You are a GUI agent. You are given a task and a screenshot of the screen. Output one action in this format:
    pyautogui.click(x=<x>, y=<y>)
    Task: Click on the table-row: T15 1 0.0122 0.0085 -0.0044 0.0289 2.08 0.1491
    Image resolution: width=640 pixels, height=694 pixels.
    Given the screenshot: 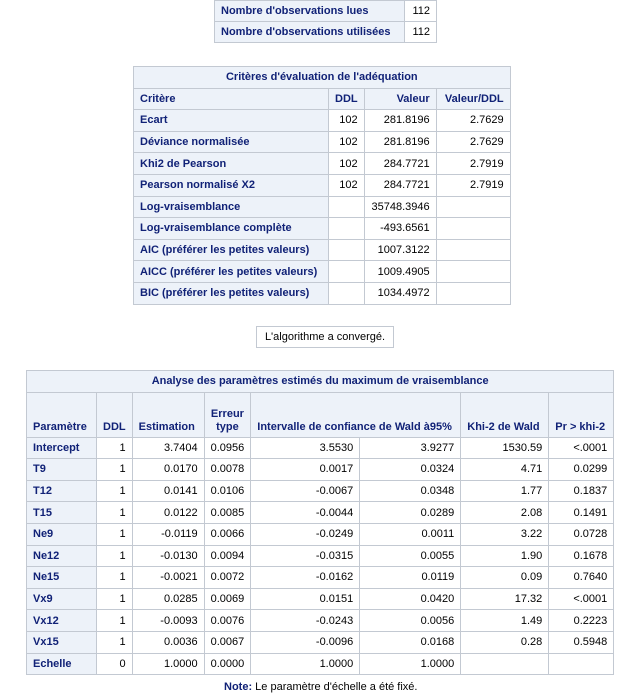 What is the action you would take?
    pyautogui.click(x=320, y=512)
    